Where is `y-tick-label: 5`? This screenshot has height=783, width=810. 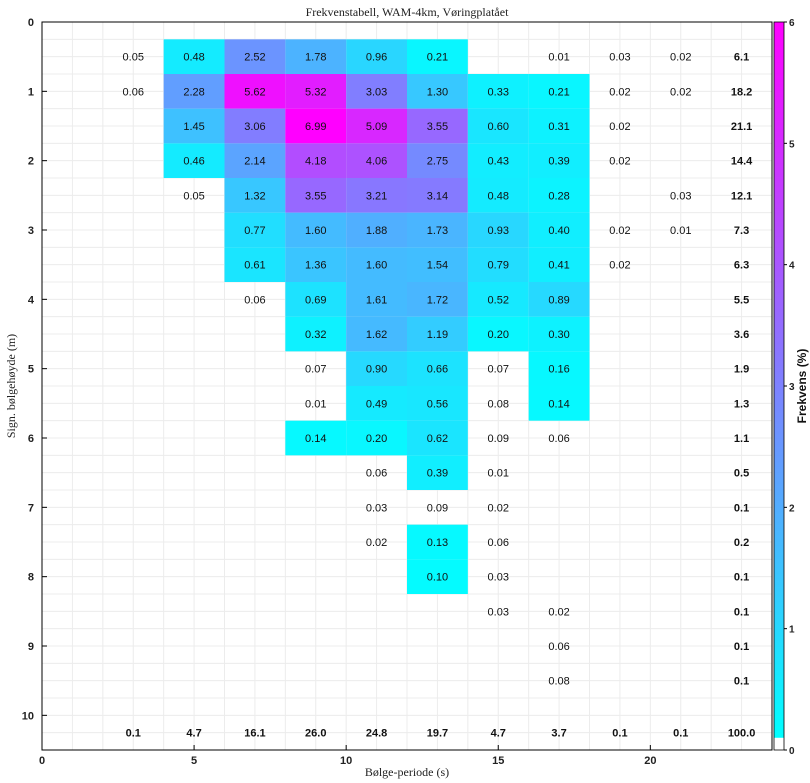 y-tick-label: 5 is located at coordinates (31, 370).